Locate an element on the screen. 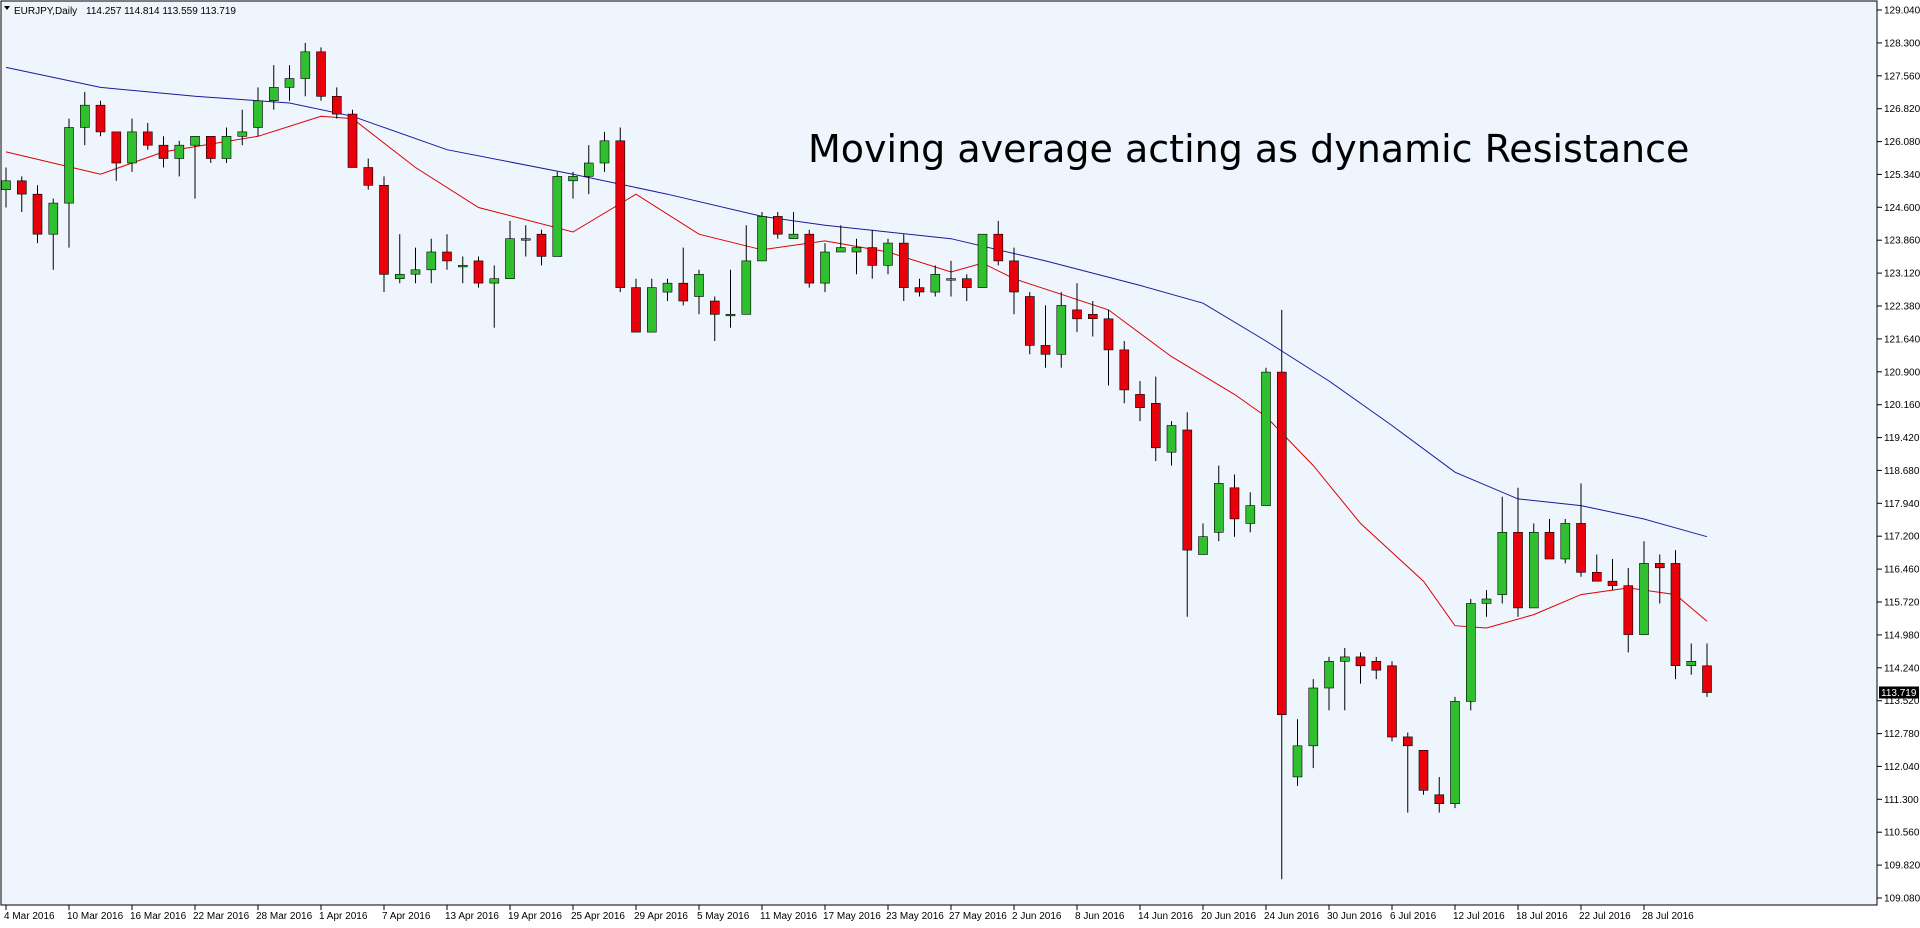 Image resolution: width=1920 pixels, height=928 pixels. y-tick-label: 115.720 is located at coordinates (1902, 603).